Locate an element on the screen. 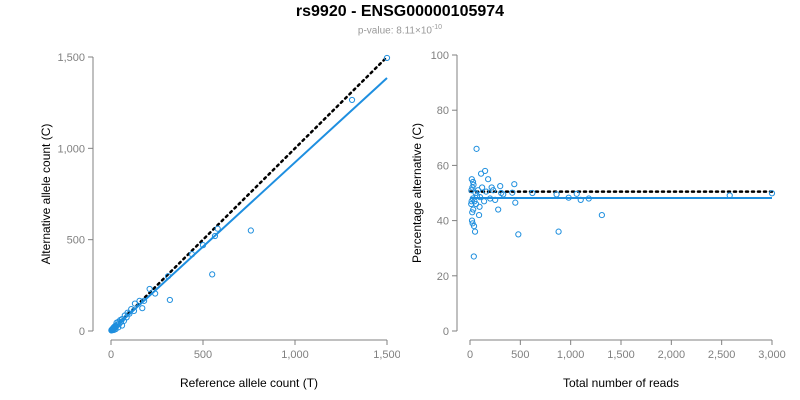 This screenshot has height=400, width=800. x-axis-title: Reference allele count (T) is located at coordinates (249, 383).